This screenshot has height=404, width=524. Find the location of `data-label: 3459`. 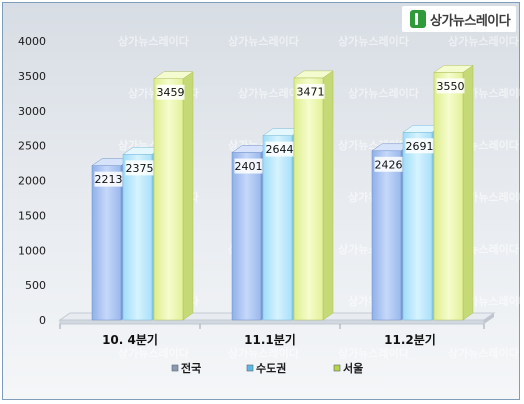

data-label: 3459 is located at coordinates (171, 92).